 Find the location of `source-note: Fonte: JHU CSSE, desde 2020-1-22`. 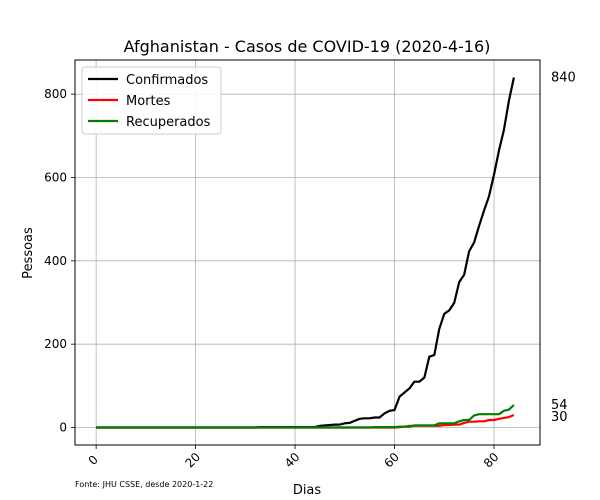

source-note: Fonte: JHU CSSE, desde 2020-1-22 is located at coordinates (144, 484).